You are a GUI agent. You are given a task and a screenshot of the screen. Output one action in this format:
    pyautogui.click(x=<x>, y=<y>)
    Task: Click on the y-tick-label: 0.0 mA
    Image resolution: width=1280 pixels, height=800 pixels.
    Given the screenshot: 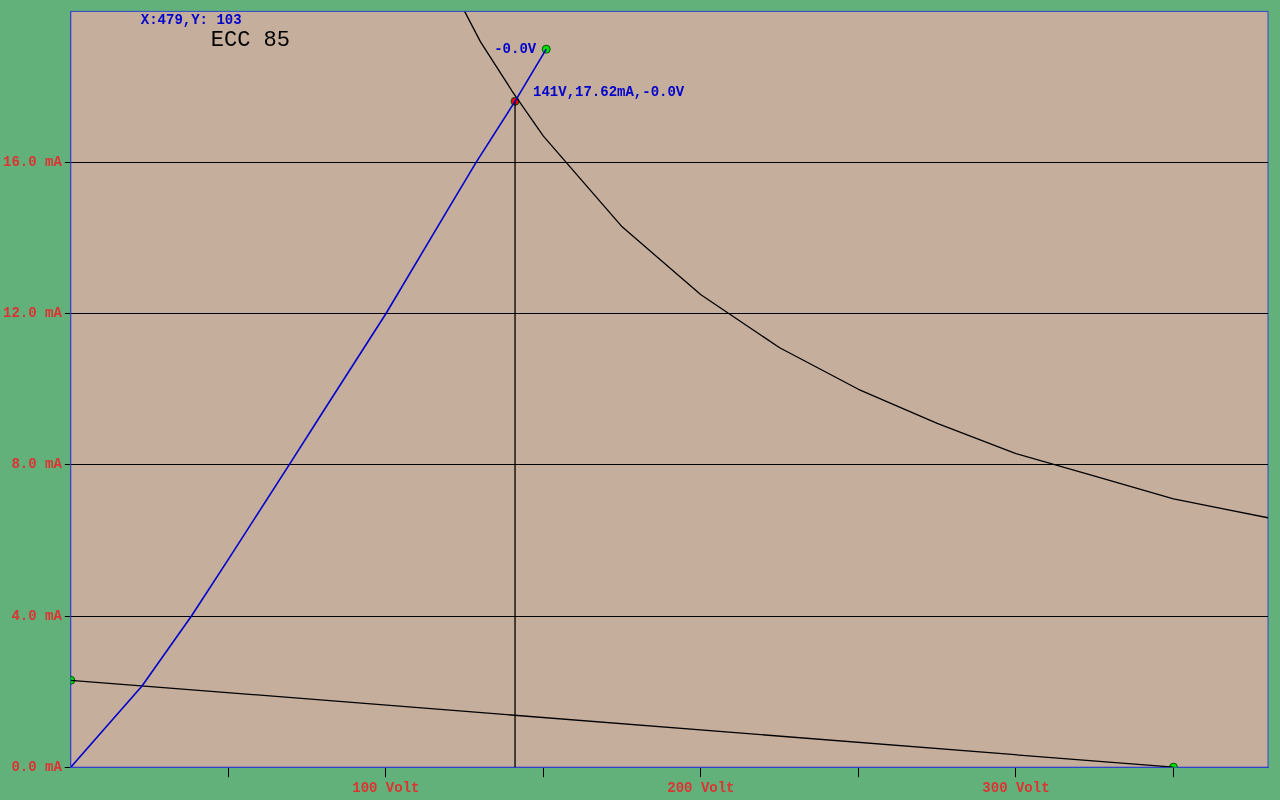 What is the action you would take?
    pyautogui.click(x=37, y=766)
    